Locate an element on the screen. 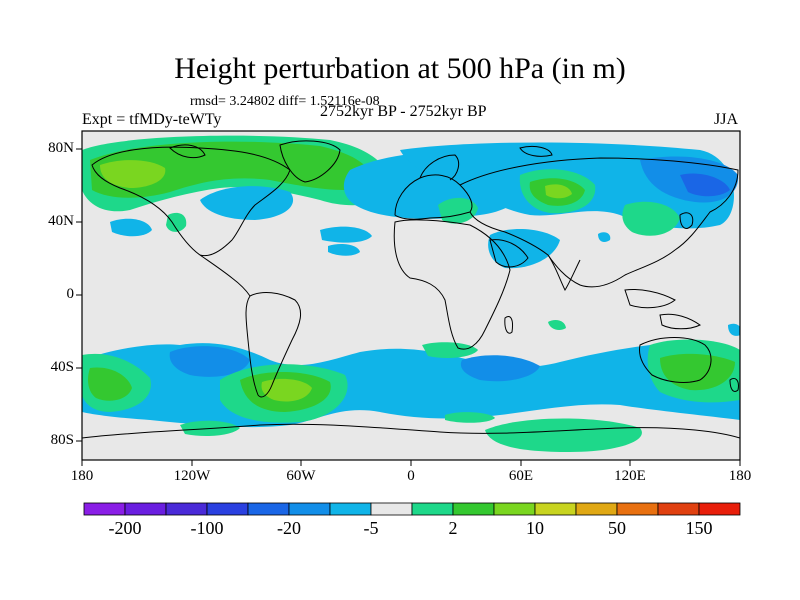 This screenshot has width=800, height=600. colorbar-label: -100 is located at coordinates (207, 528).